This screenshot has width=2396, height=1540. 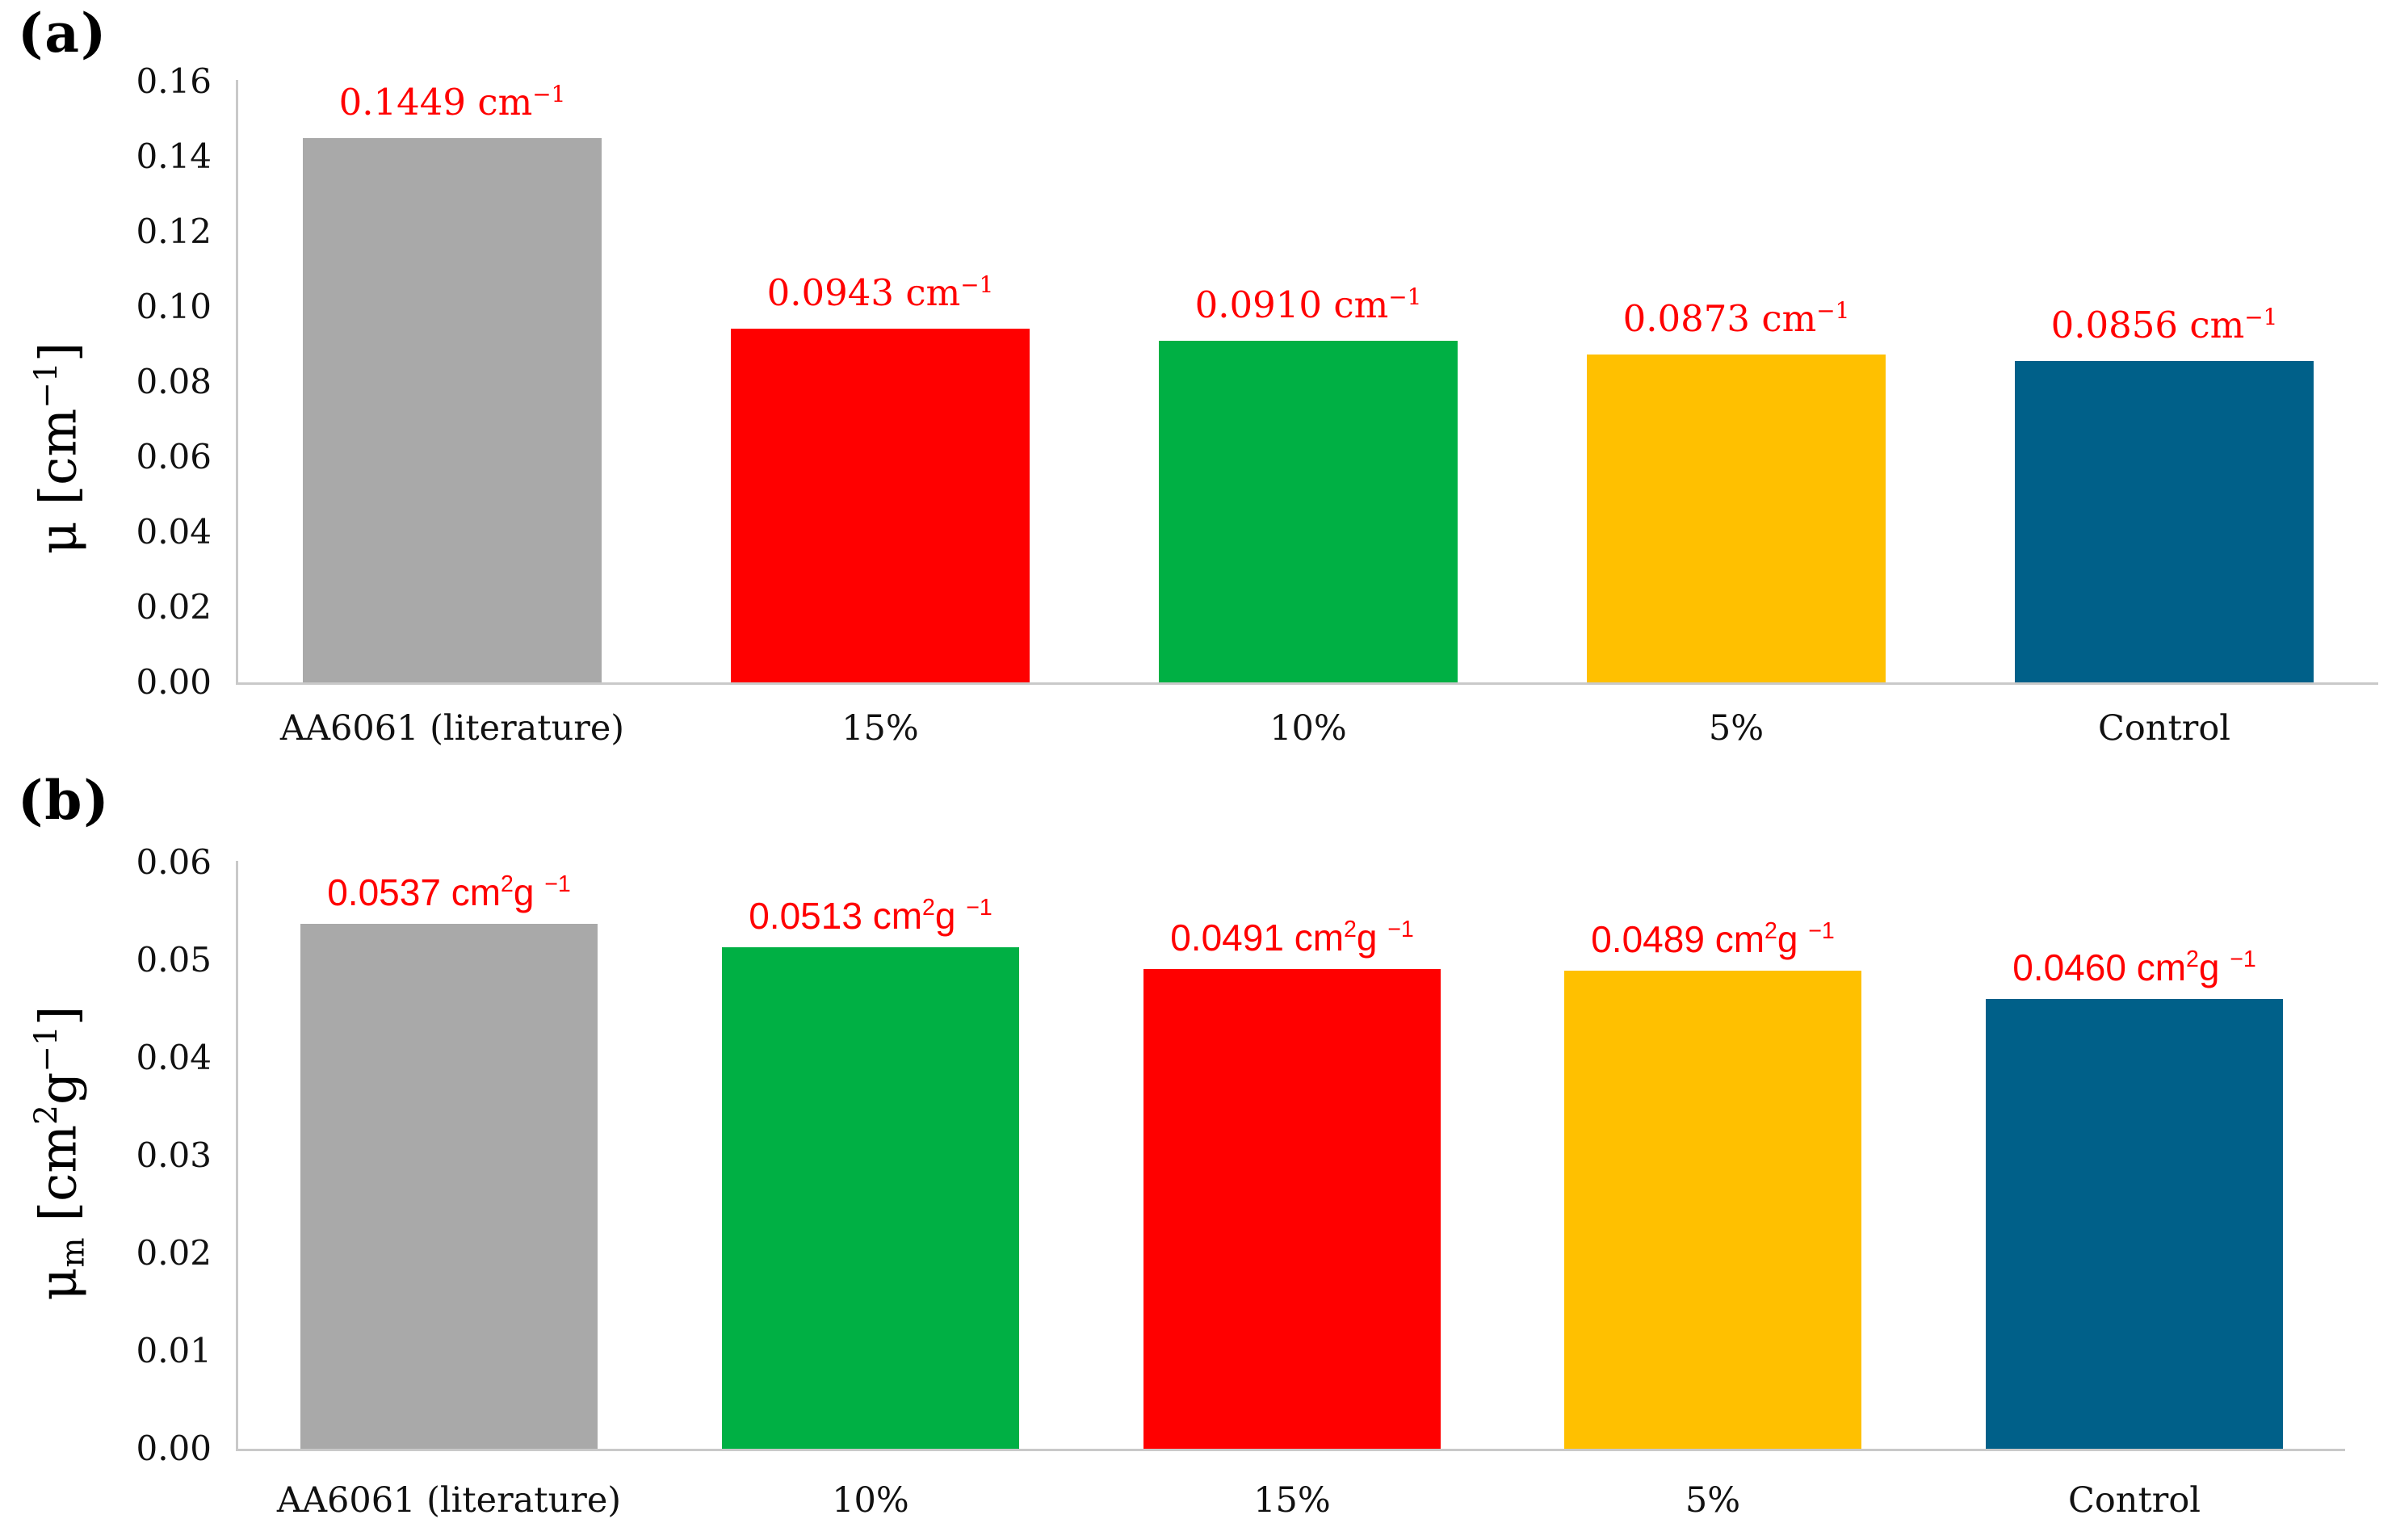 What do you see at coordinates (805, 916) in the screenshot?
I see `text-run: 0.0513` at bounding box center [805, 916].